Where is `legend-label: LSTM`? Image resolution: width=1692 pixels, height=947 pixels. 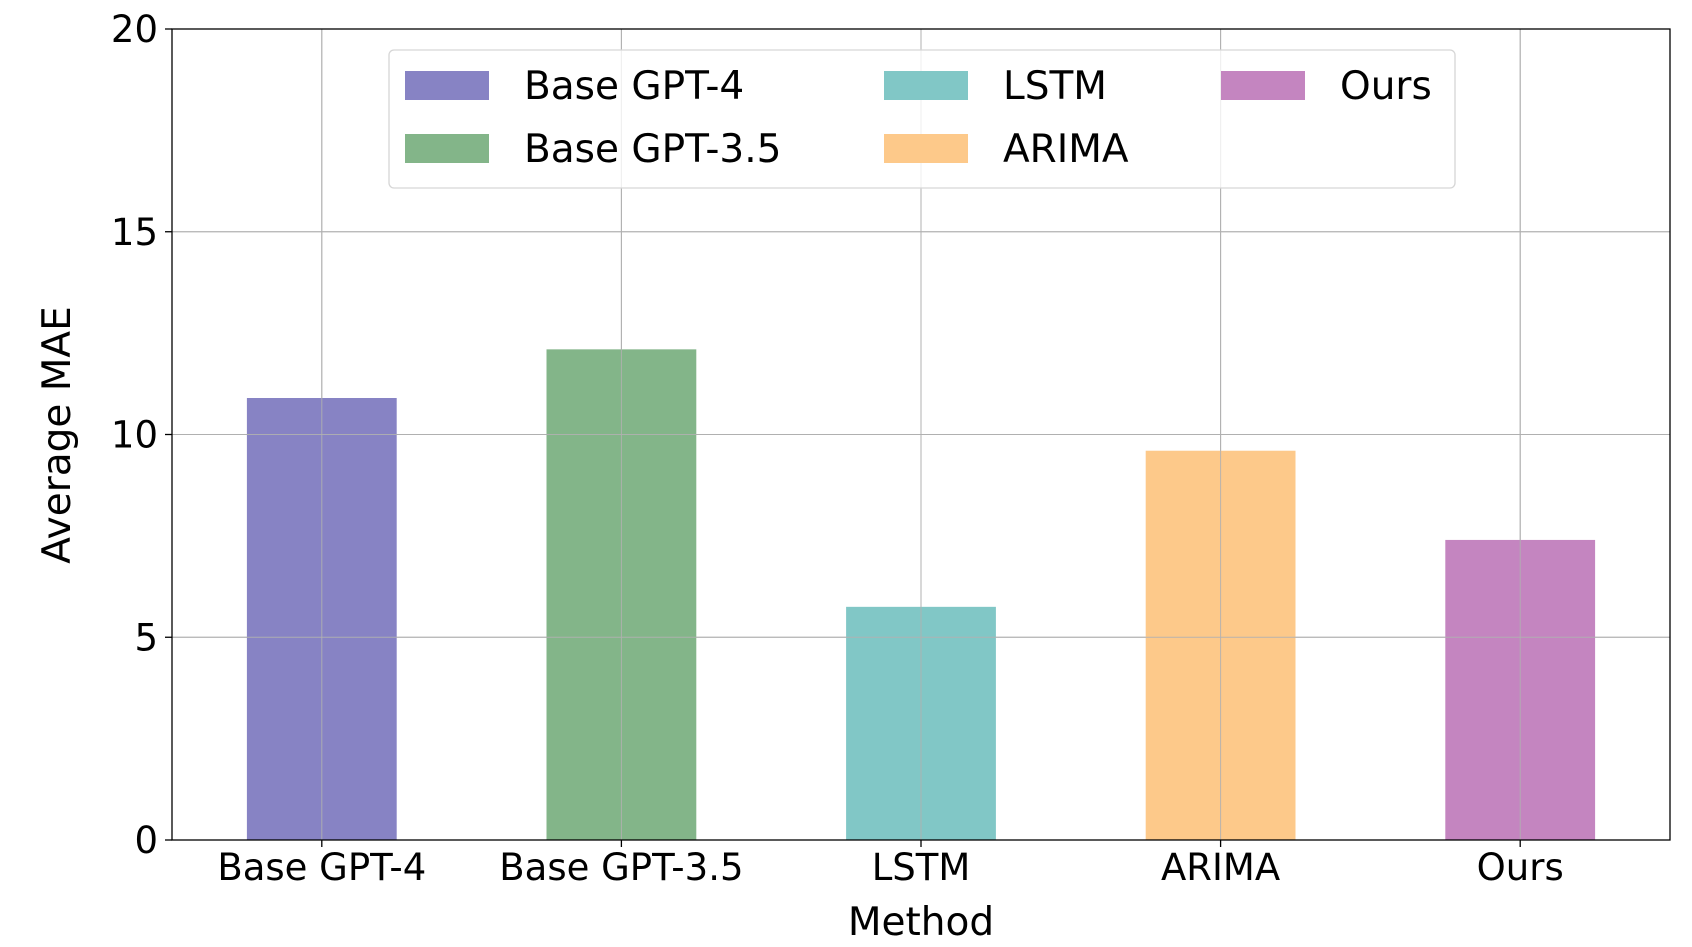
legend-label: LSTM is located at coordinates (1055, 86).